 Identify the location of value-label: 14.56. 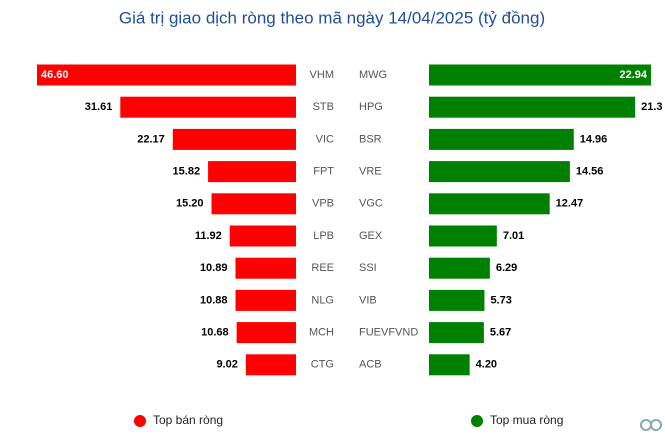
(590, 172).